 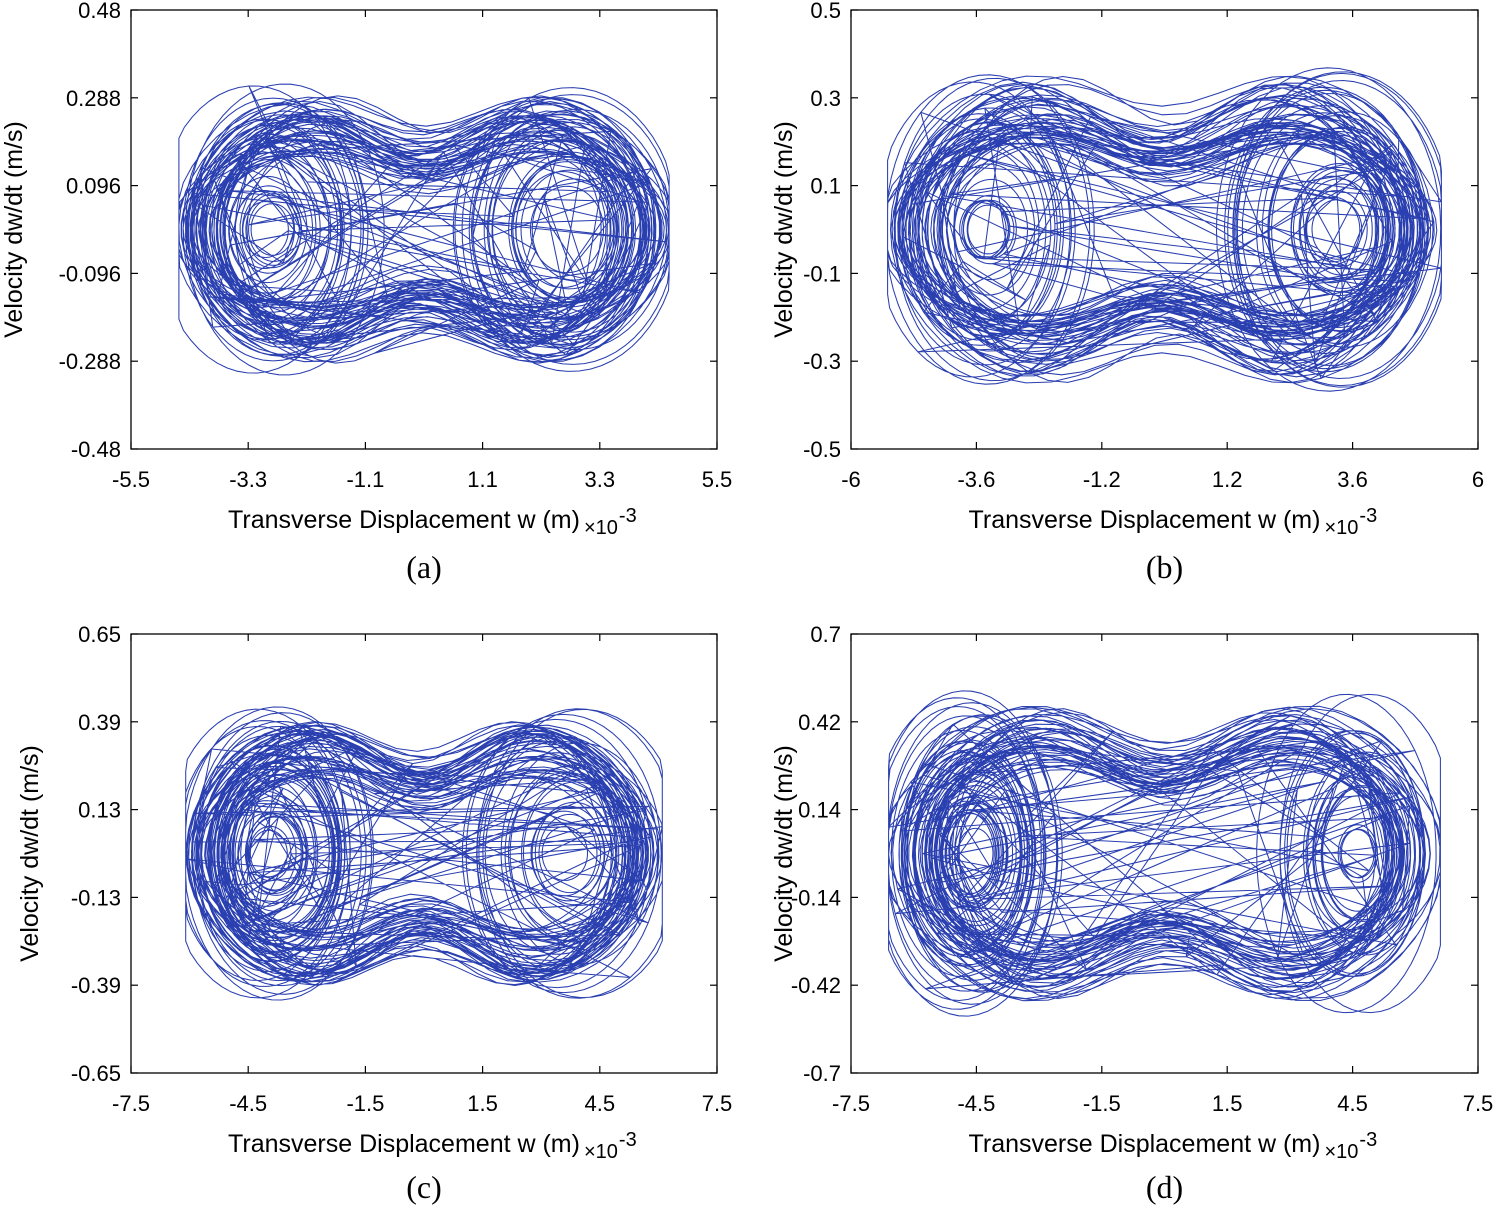 I want to click on y-tick-label: 0.39, so click(x=99, y=722).